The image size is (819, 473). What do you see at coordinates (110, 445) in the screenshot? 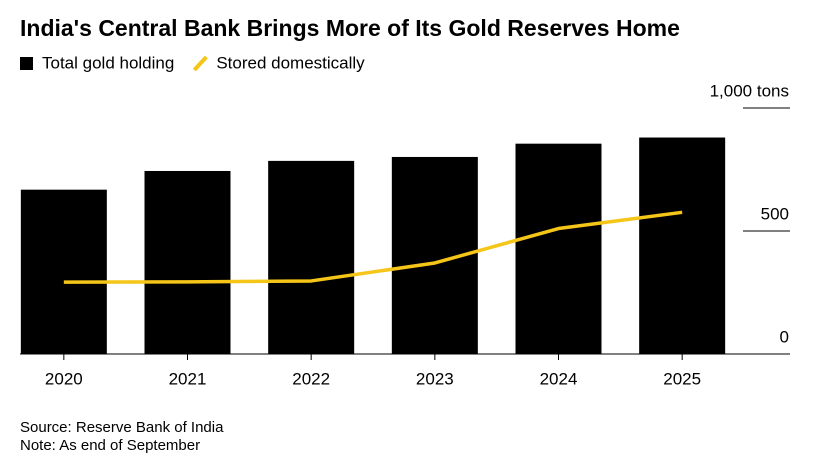
I see `note: Note: As end of September` at bounding box center [110, 445].